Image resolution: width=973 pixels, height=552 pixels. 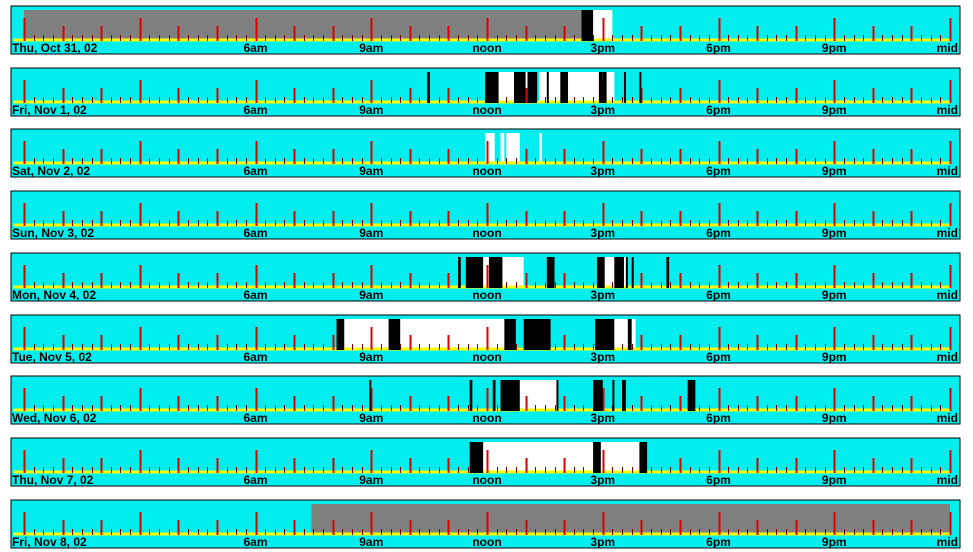 I want to click on day-label: Mon, Nov 4, 02, so click(x=54, y=295).